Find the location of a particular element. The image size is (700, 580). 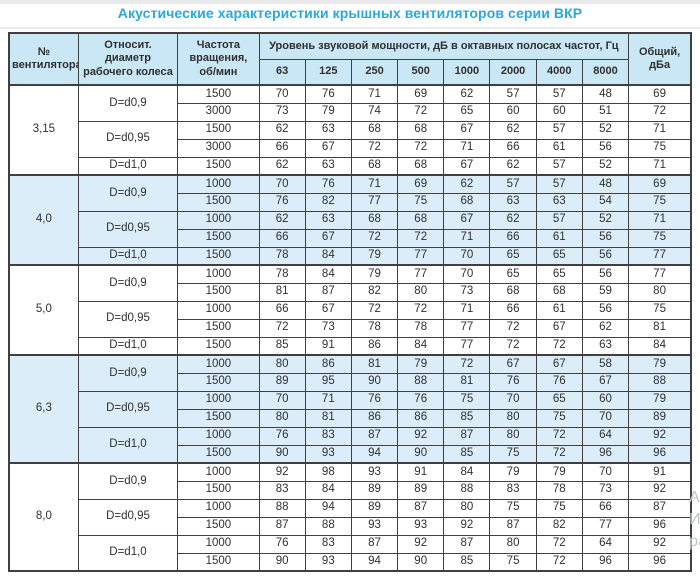

frequency-header-row: 63 125 250 500 1000 2000 4000 8000 is located at coordinates (350, 72).